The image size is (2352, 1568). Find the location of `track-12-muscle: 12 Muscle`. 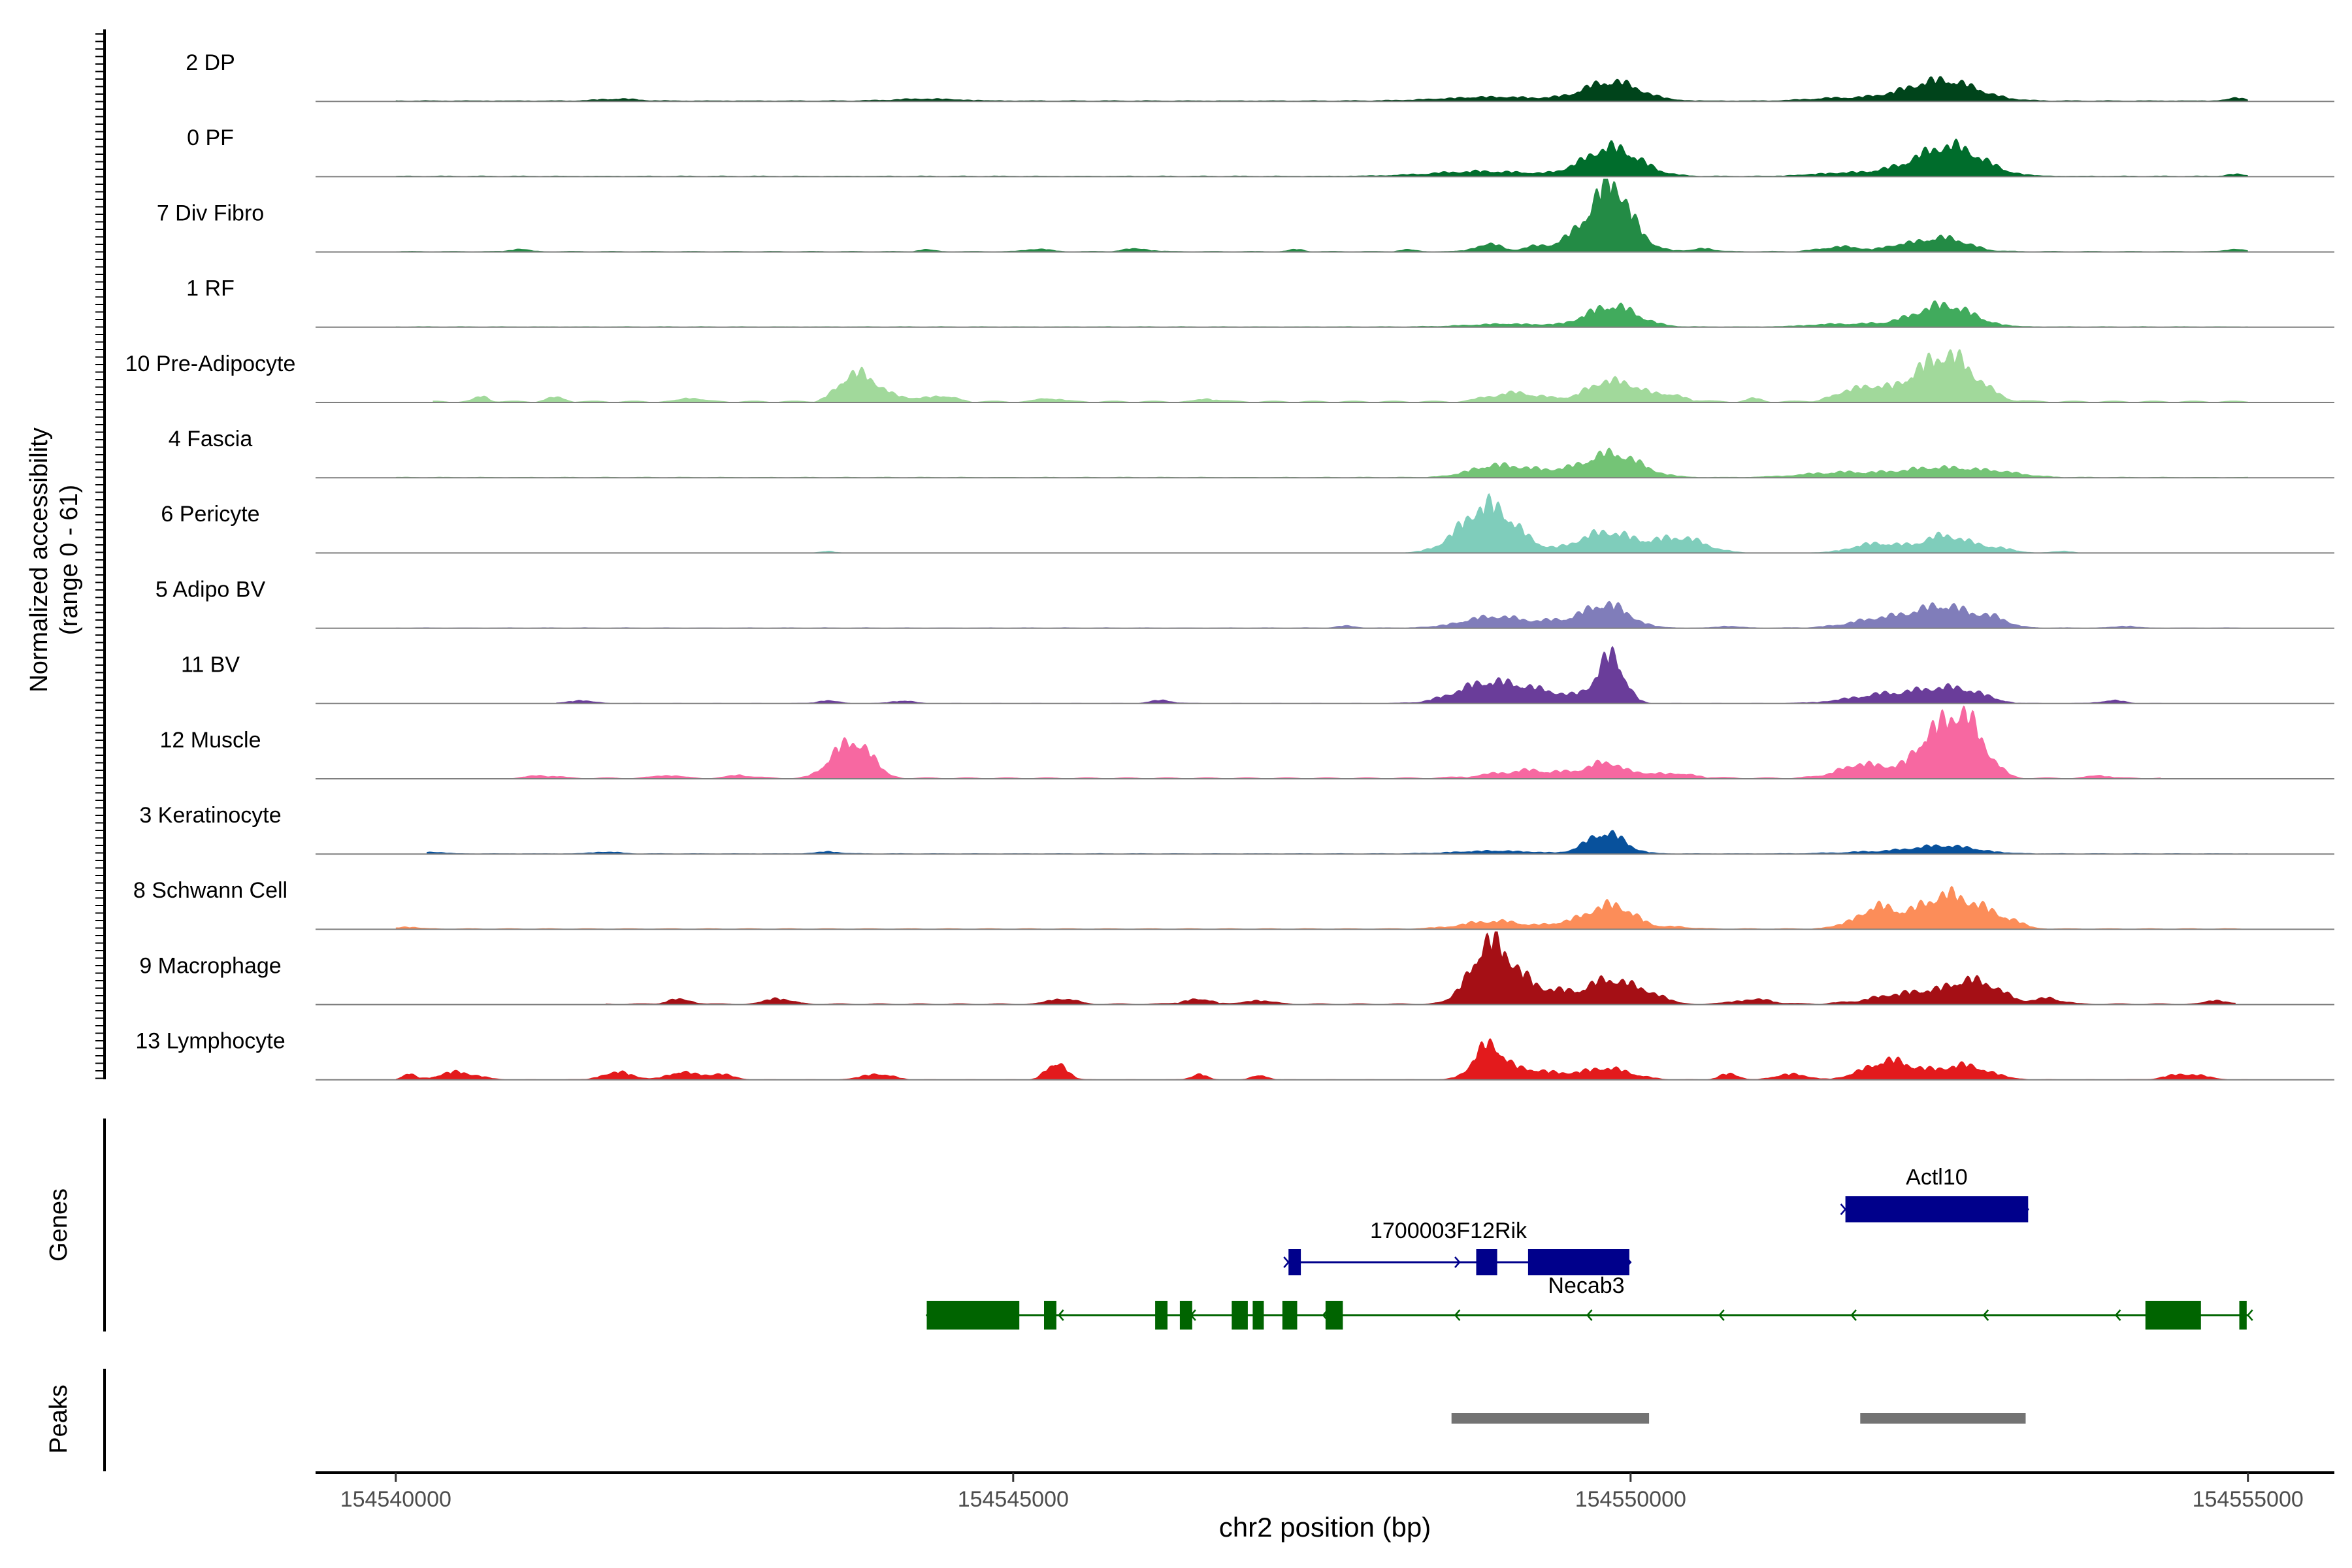

track-12-muscle: 12 Muscle is located at coordinates (1247, 742).